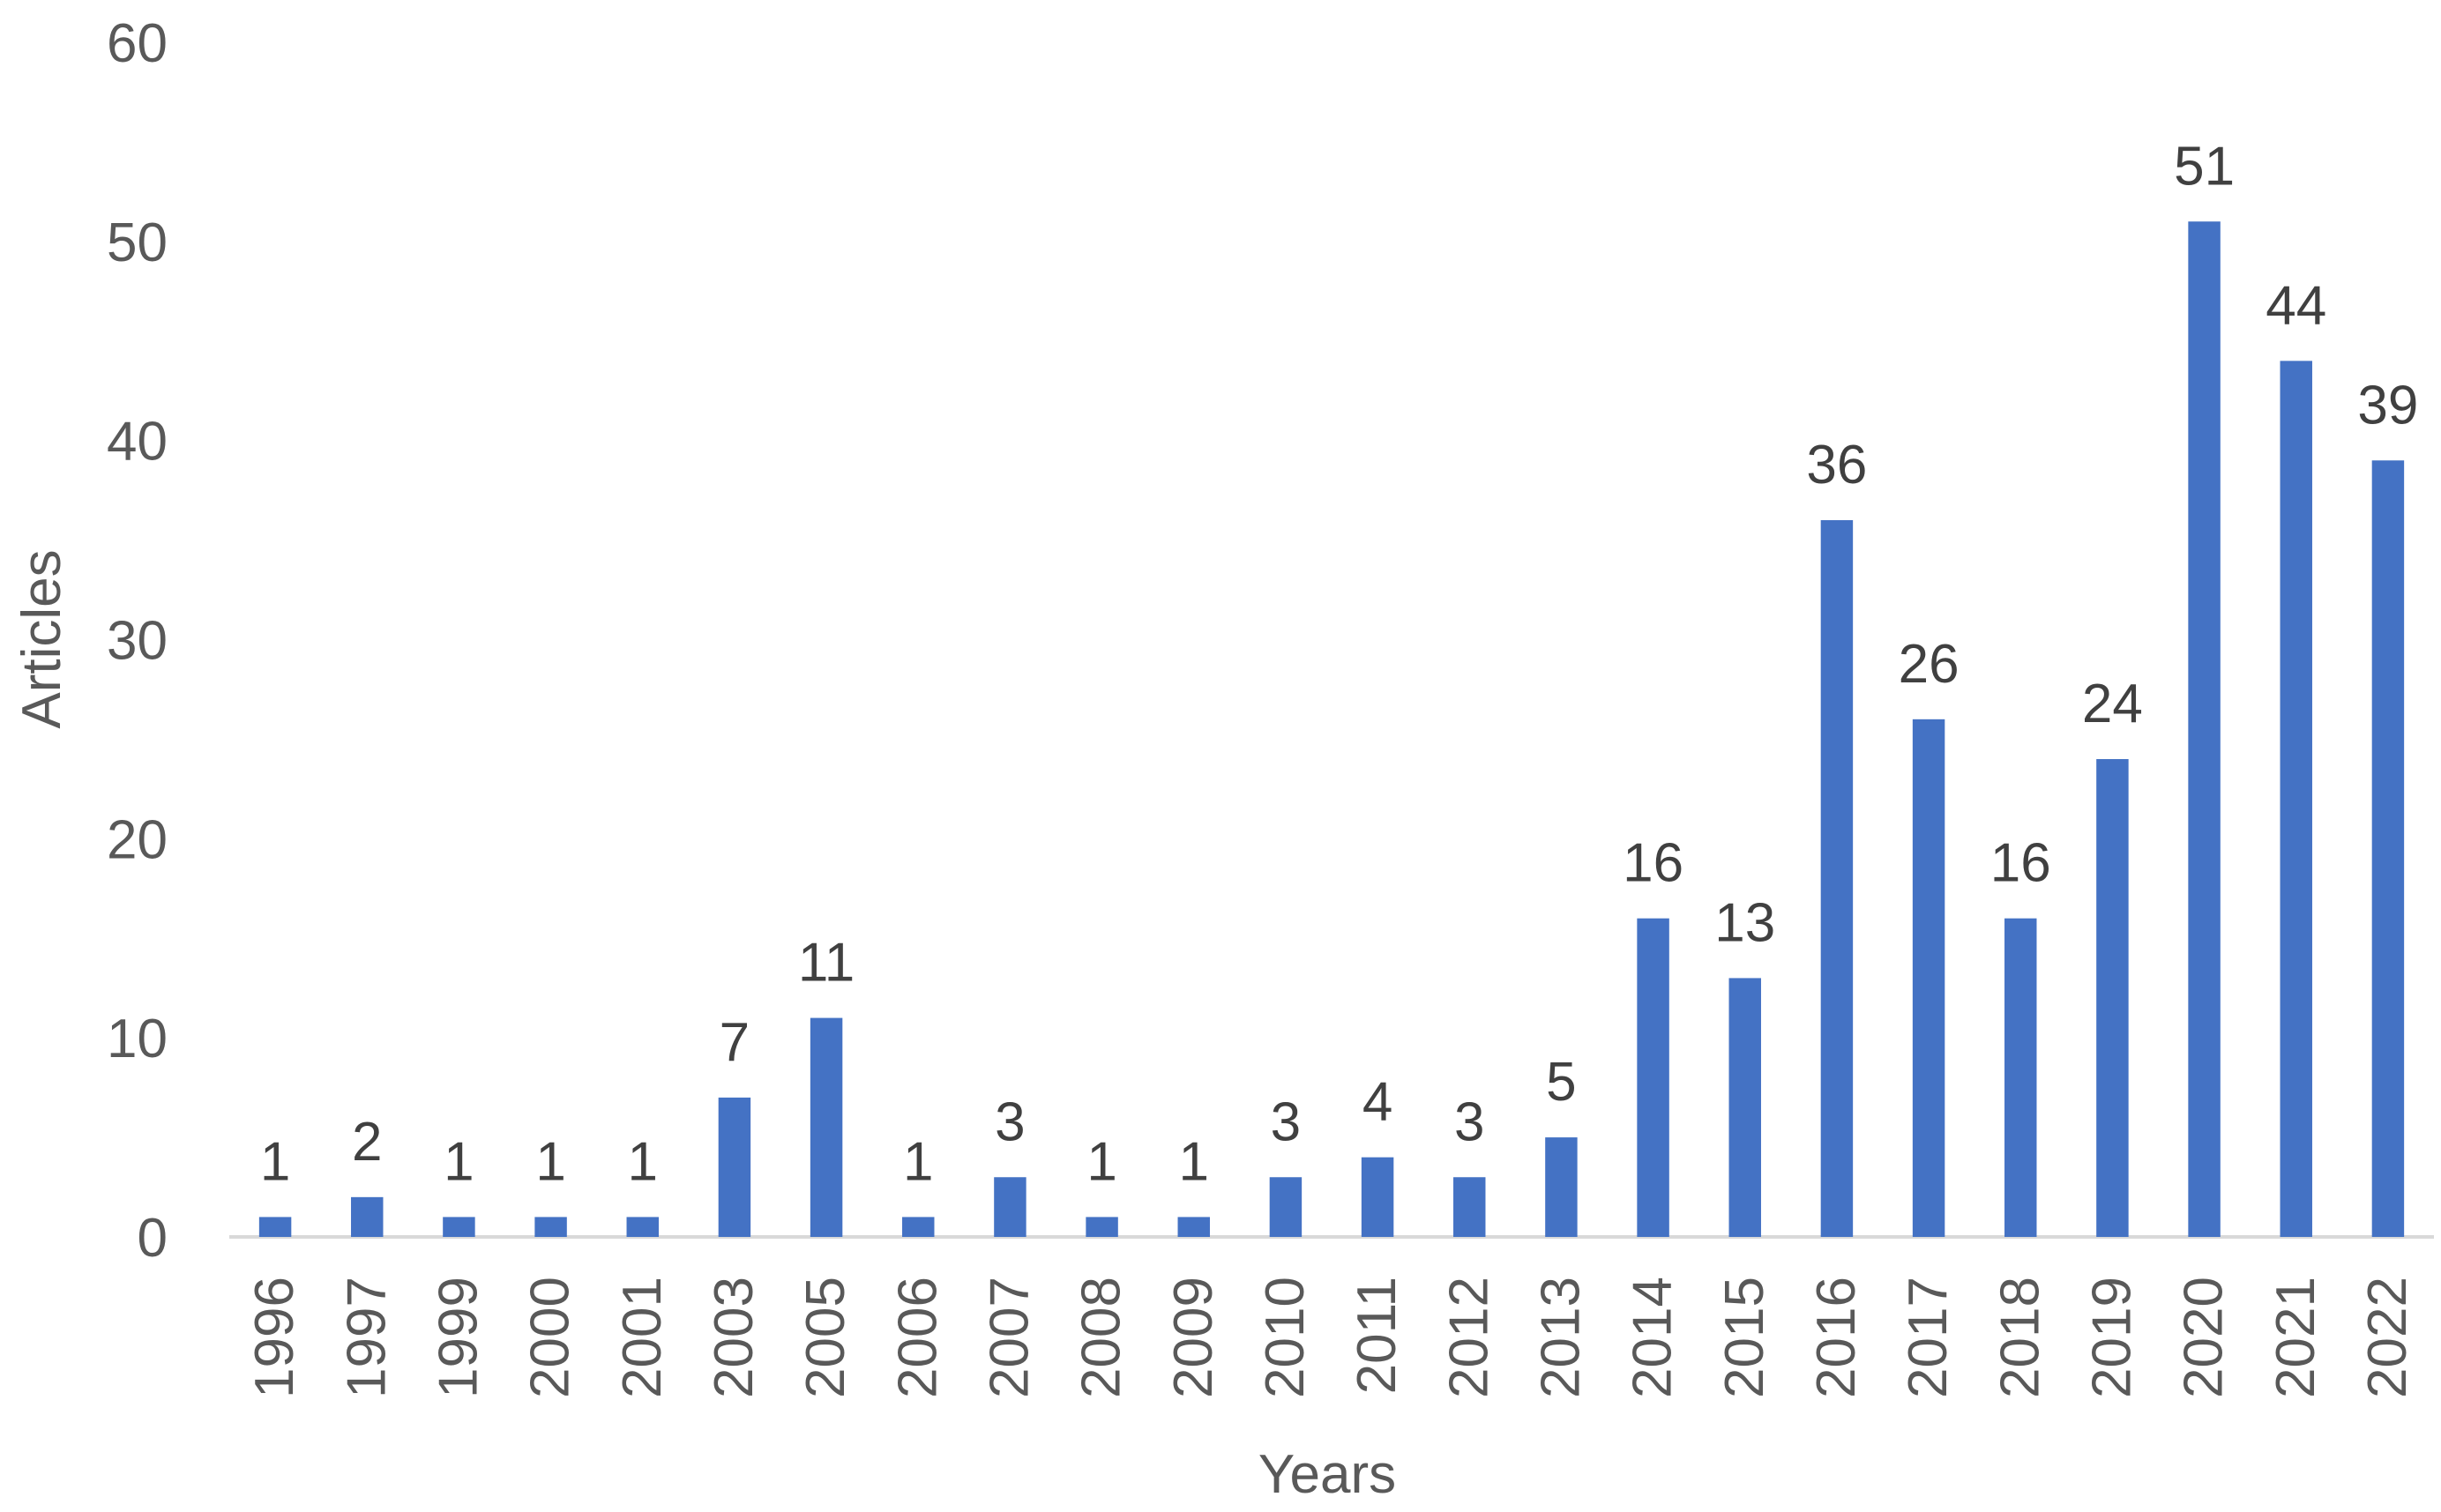 This screenshot has width=2441, height=1512. I want to click on y-tick-label: 60, so click(137, 43).